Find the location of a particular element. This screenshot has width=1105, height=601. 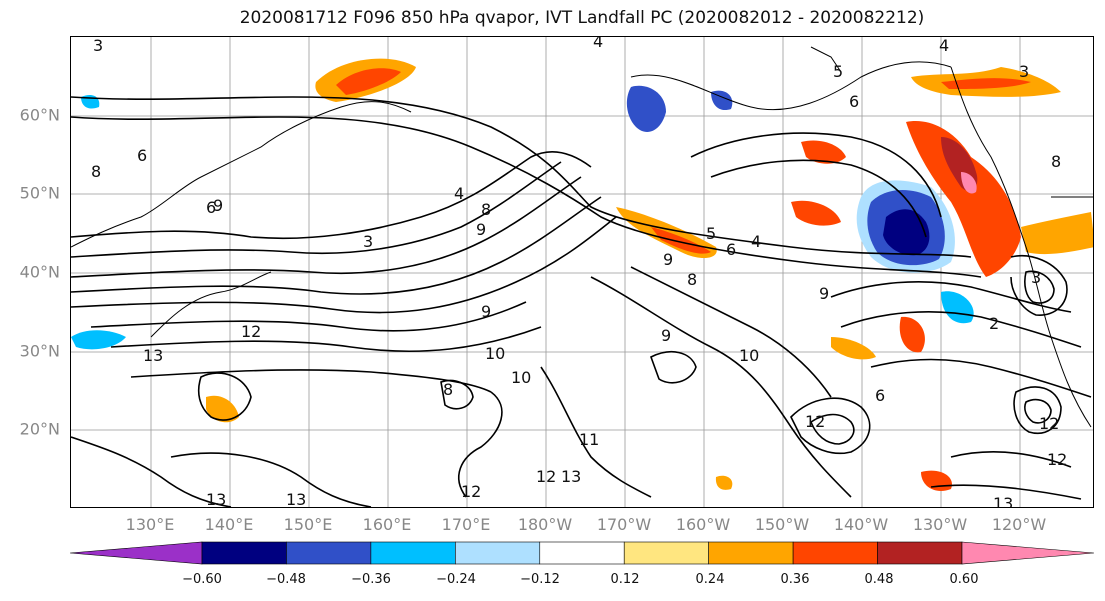

colorbar-tick-label: 0.24 is located at coordinates (710, 579).